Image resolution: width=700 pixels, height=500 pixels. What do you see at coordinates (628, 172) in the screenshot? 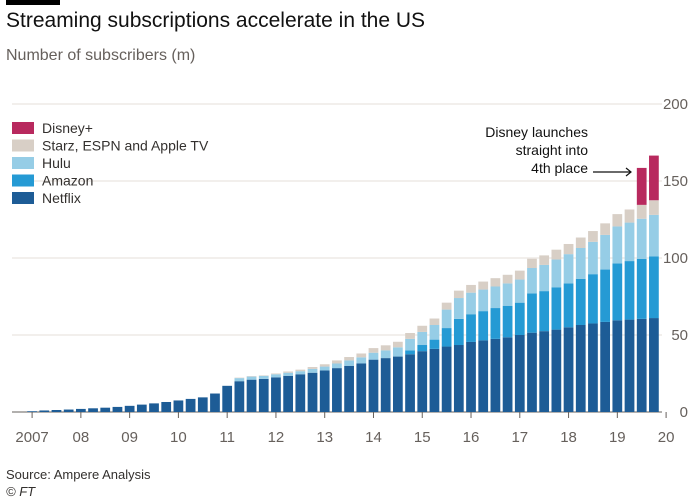
I see `annotation-arrowhead` at bounding box center [628, 172].